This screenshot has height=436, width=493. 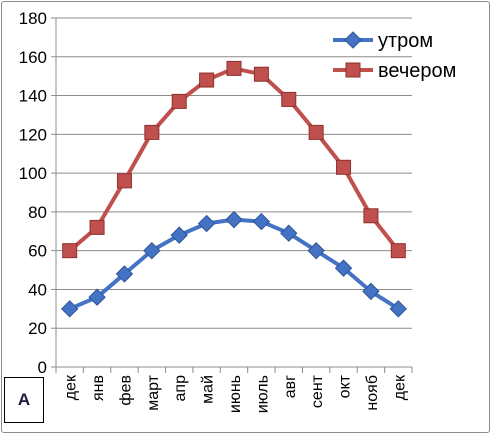 I want to click on y-tick-label-140: 140, so click(x=33, y=96).